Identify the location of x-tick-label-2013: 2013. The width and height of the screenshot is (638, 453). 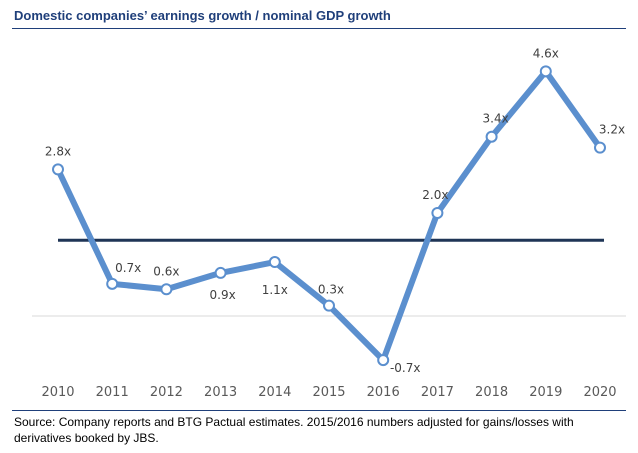
(220, 392).